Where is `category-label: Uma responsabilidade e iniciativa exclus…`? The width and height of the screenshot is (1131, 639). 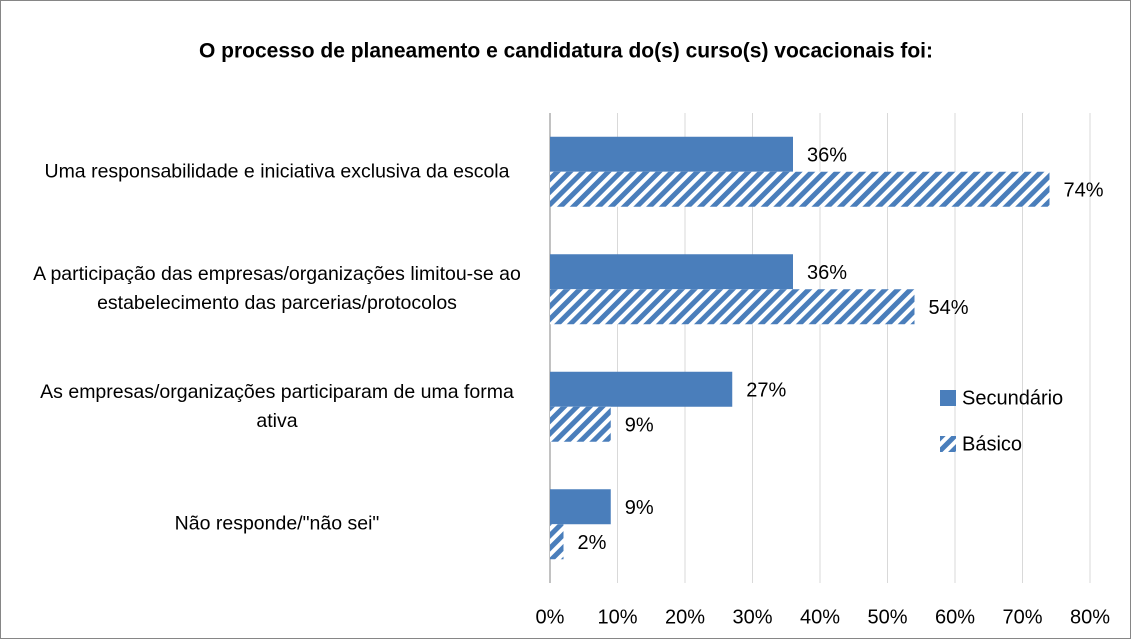
category-label: Uma responsabilidade e iniciativa exclus… is located at coordinates (277, 171).